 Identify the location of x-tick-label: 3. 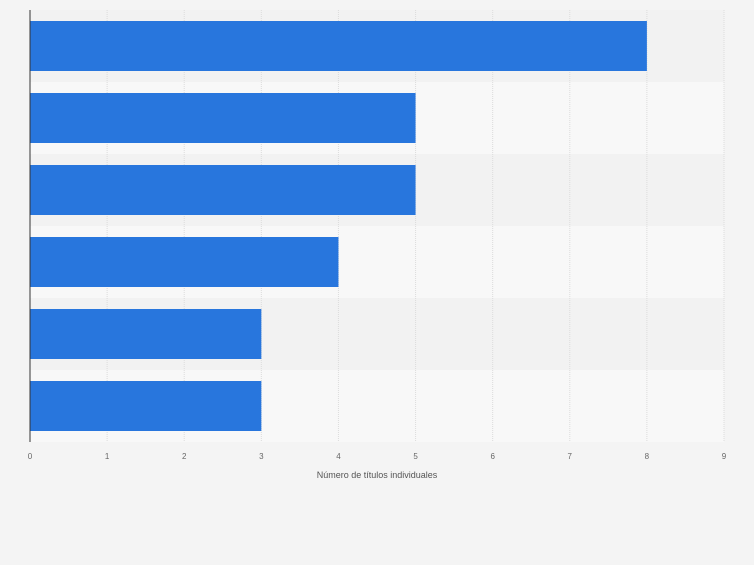
(261, 456).